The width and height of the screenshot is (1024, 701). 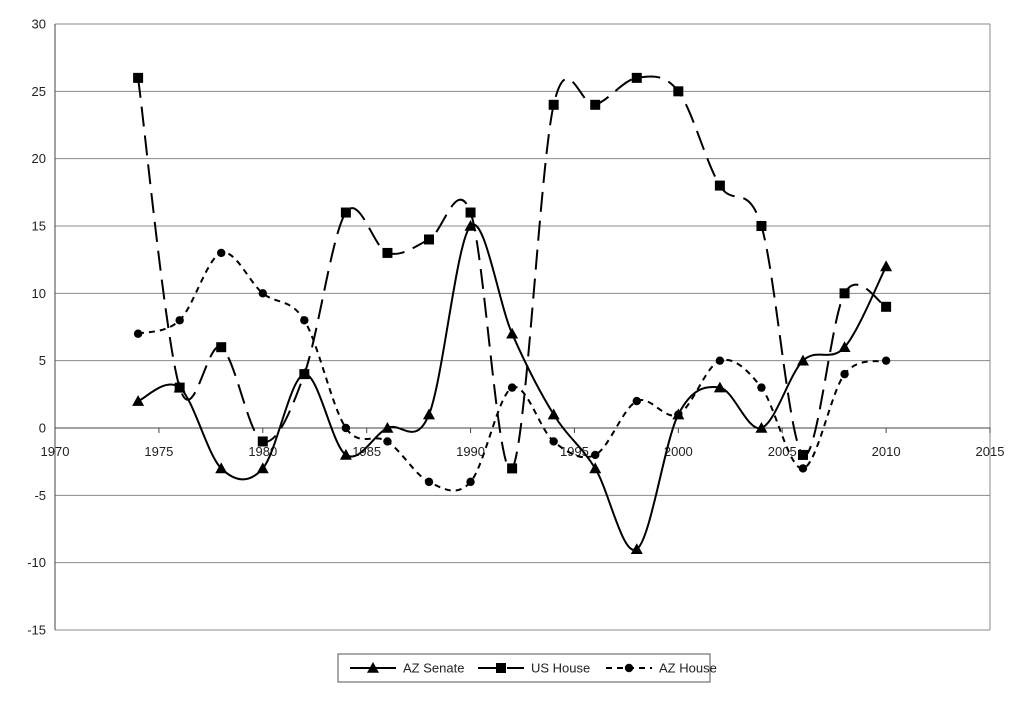 I want to click on x-tick-label: 2000, so click(x=678, y=451).